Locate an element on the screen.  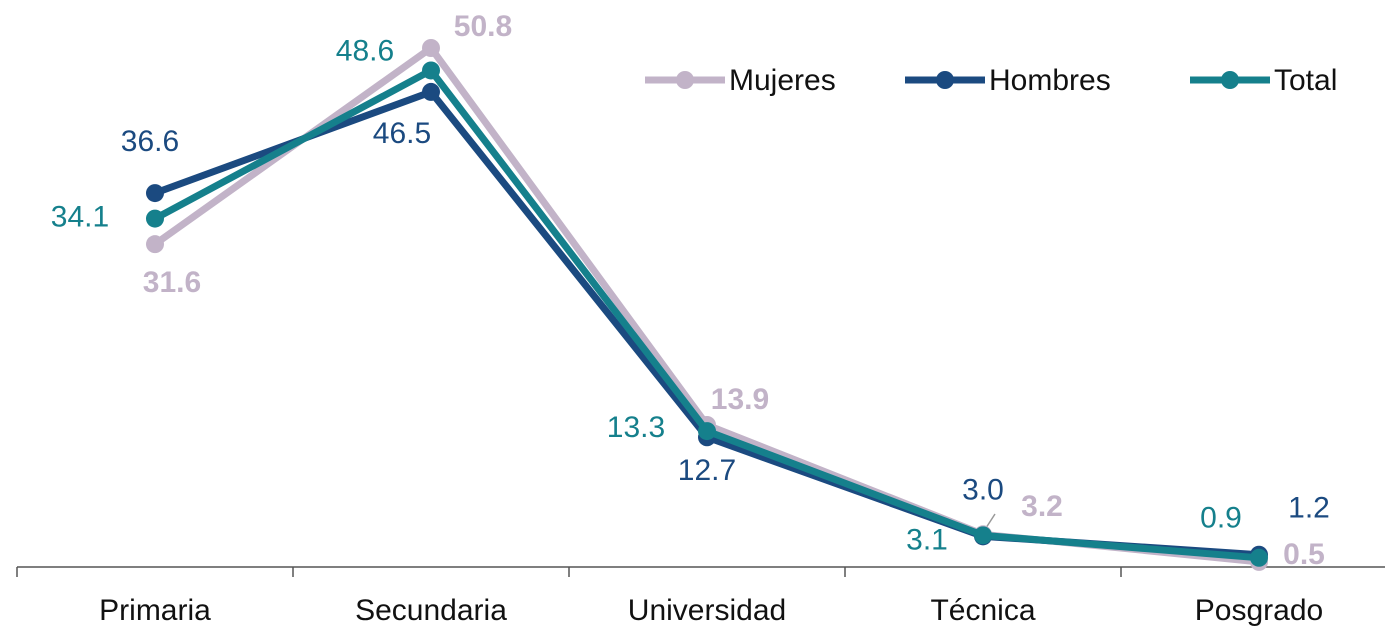
data-label: 3.2 is located at coordinates (1042, 506).